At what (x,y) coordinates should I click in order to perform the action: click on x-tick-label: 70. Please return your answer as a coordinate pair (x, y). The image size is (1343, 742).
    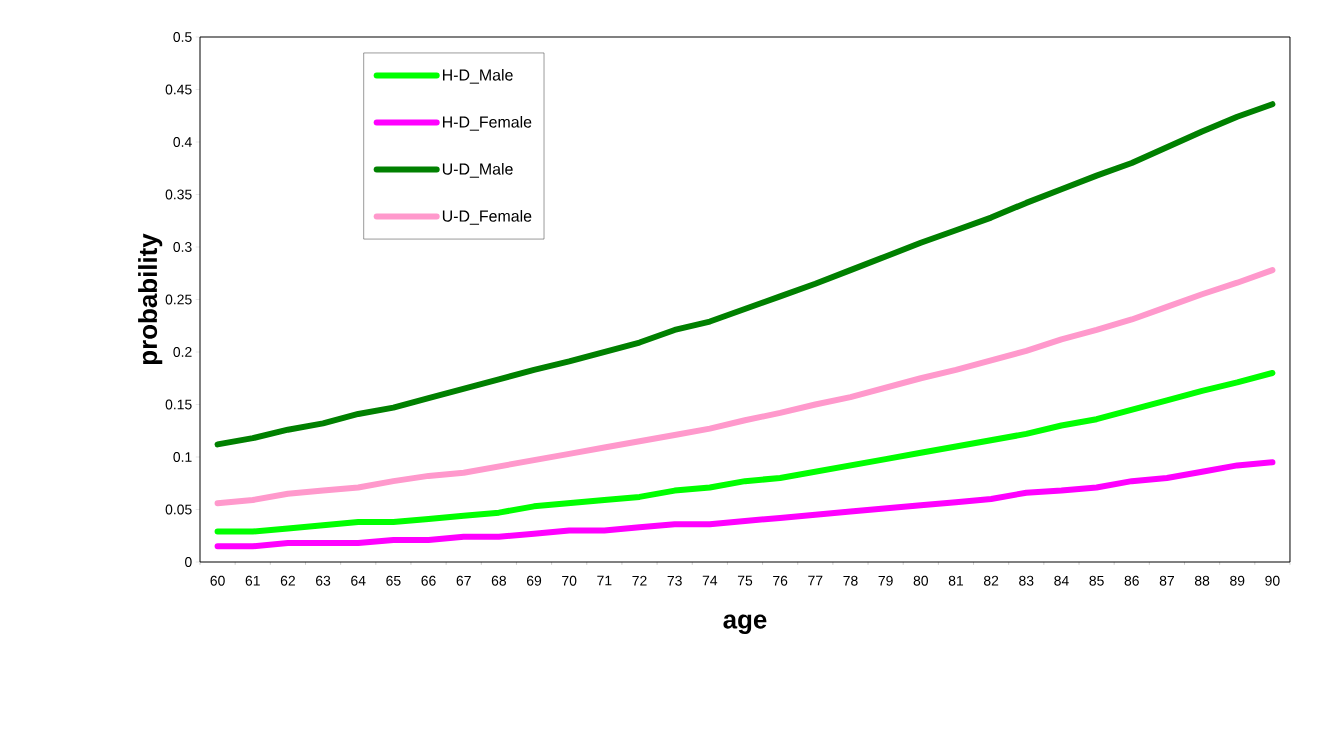
    Looking at the image, I should click on (569, 580).